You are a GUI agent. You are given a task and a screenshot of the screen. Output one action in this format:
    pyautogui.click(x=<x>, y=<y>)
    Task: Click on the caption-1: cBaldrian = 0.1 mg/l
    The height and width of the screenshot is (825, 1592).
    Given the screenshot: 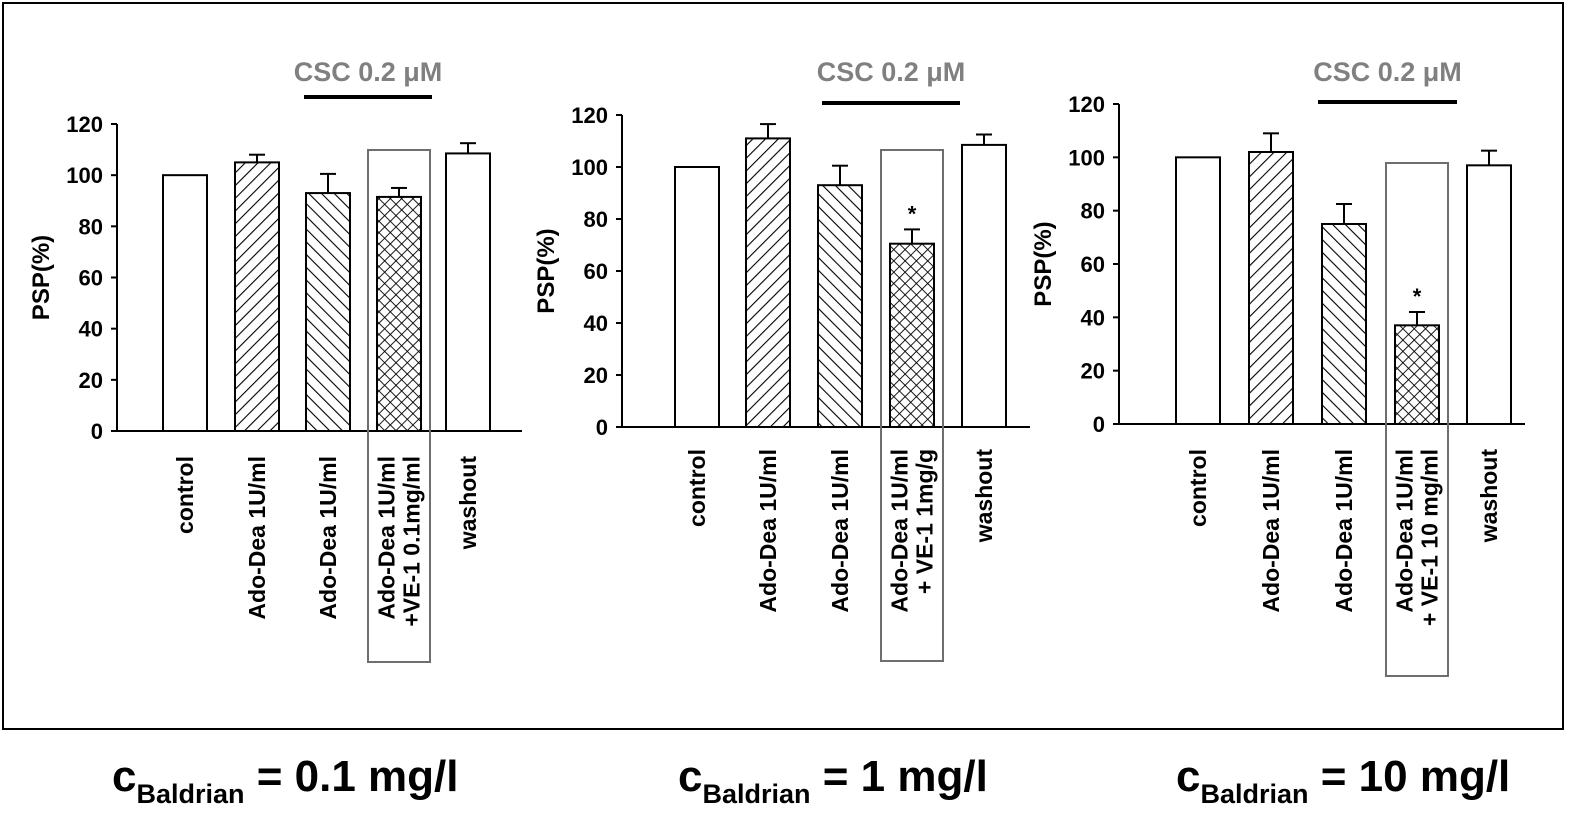 What is the action you would take?
    pyautogui.click(x=285, y=783)
    